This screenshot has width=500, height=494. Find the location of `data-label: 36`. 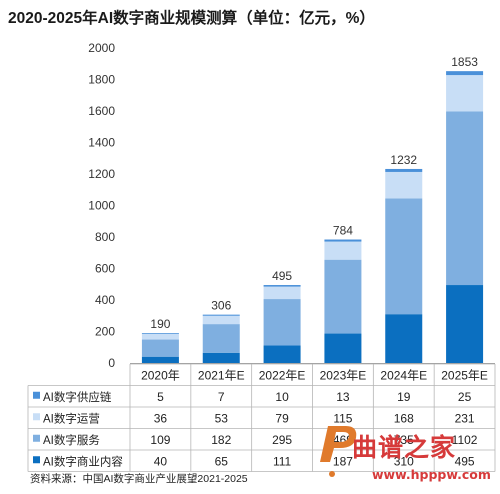

data-label: 36 is located at coordinates (161, 418).